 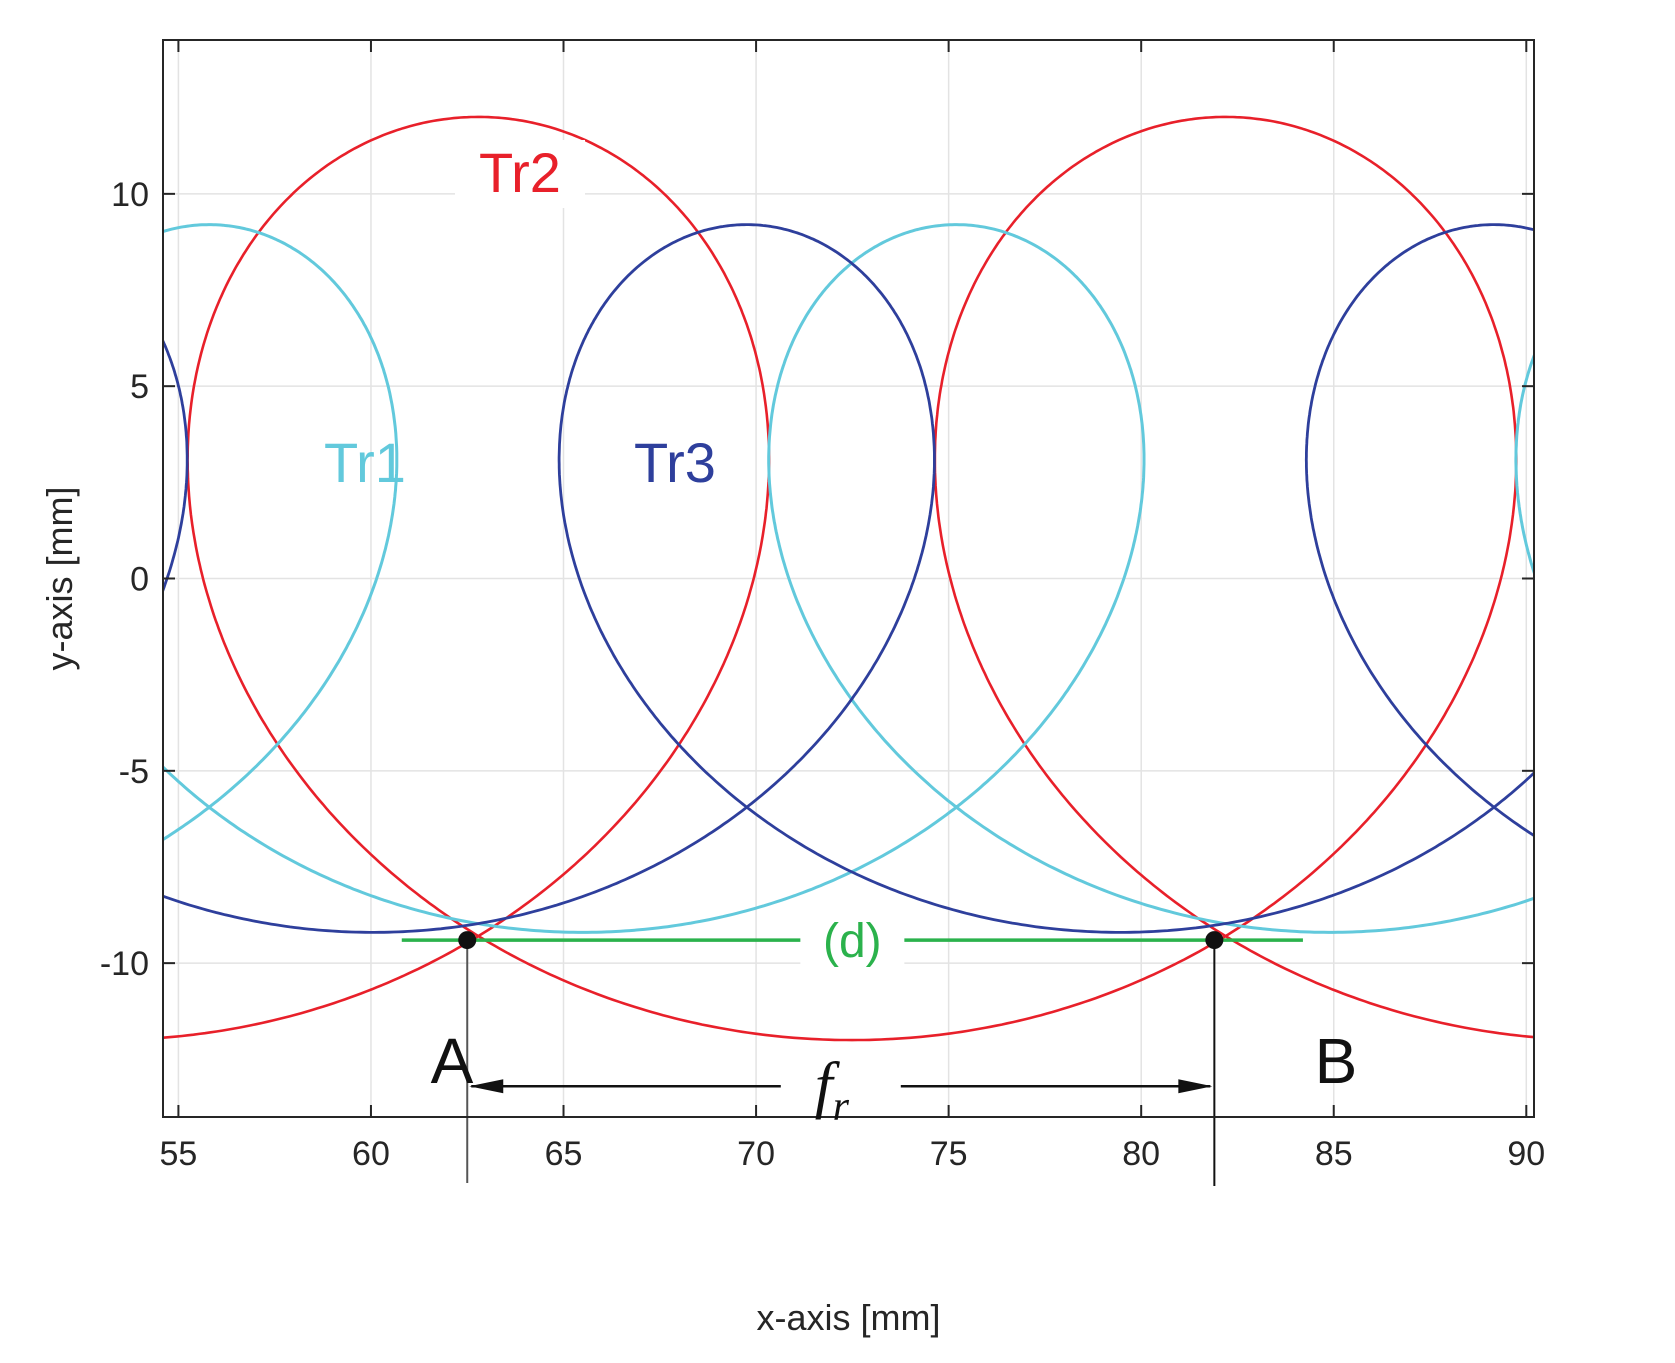 What do you see at coordinates (452, 1061) in the screenshot?
I see `point-a-label: A` at bounding box center [452, 1061].